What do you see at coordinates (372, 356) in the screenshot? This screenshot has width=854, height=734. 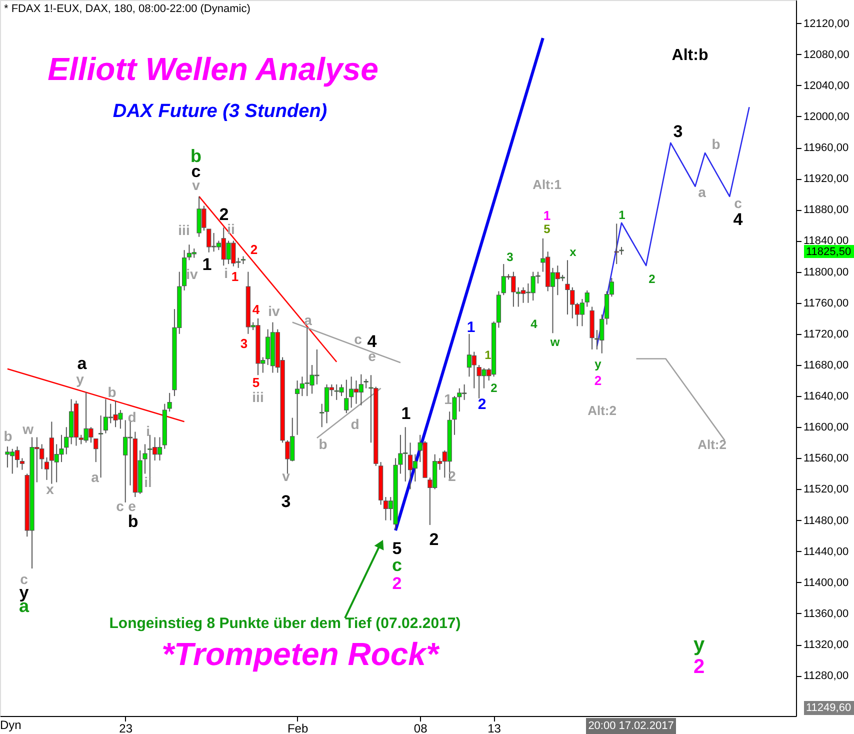 I see `annotation: e` at bounding box center [372, 356].